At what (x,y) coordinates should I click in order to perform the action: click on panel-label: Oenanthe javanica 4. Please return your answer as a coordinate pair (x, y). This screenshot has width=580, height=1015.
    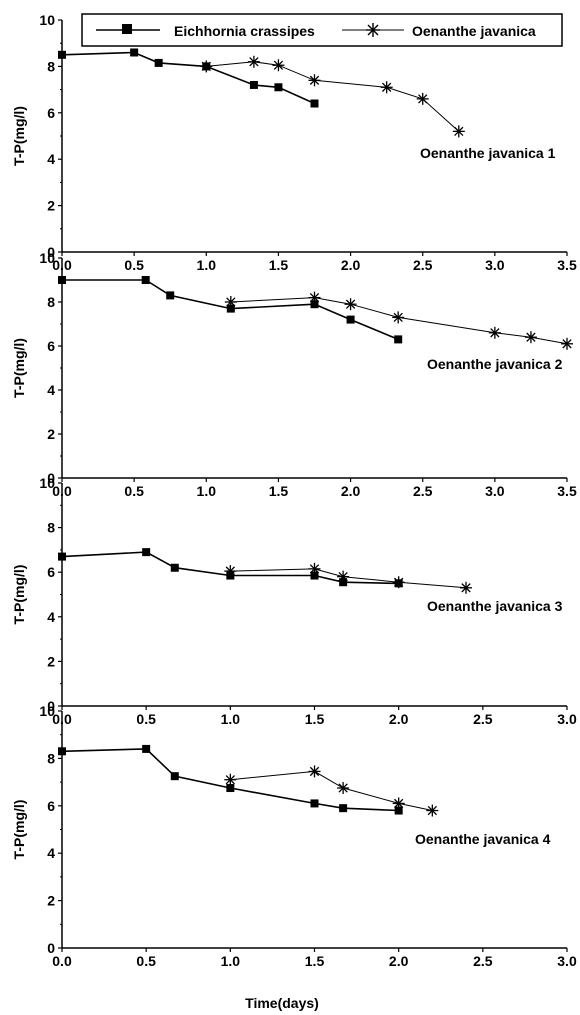
    Looking at the image, I should click on (483, 839).